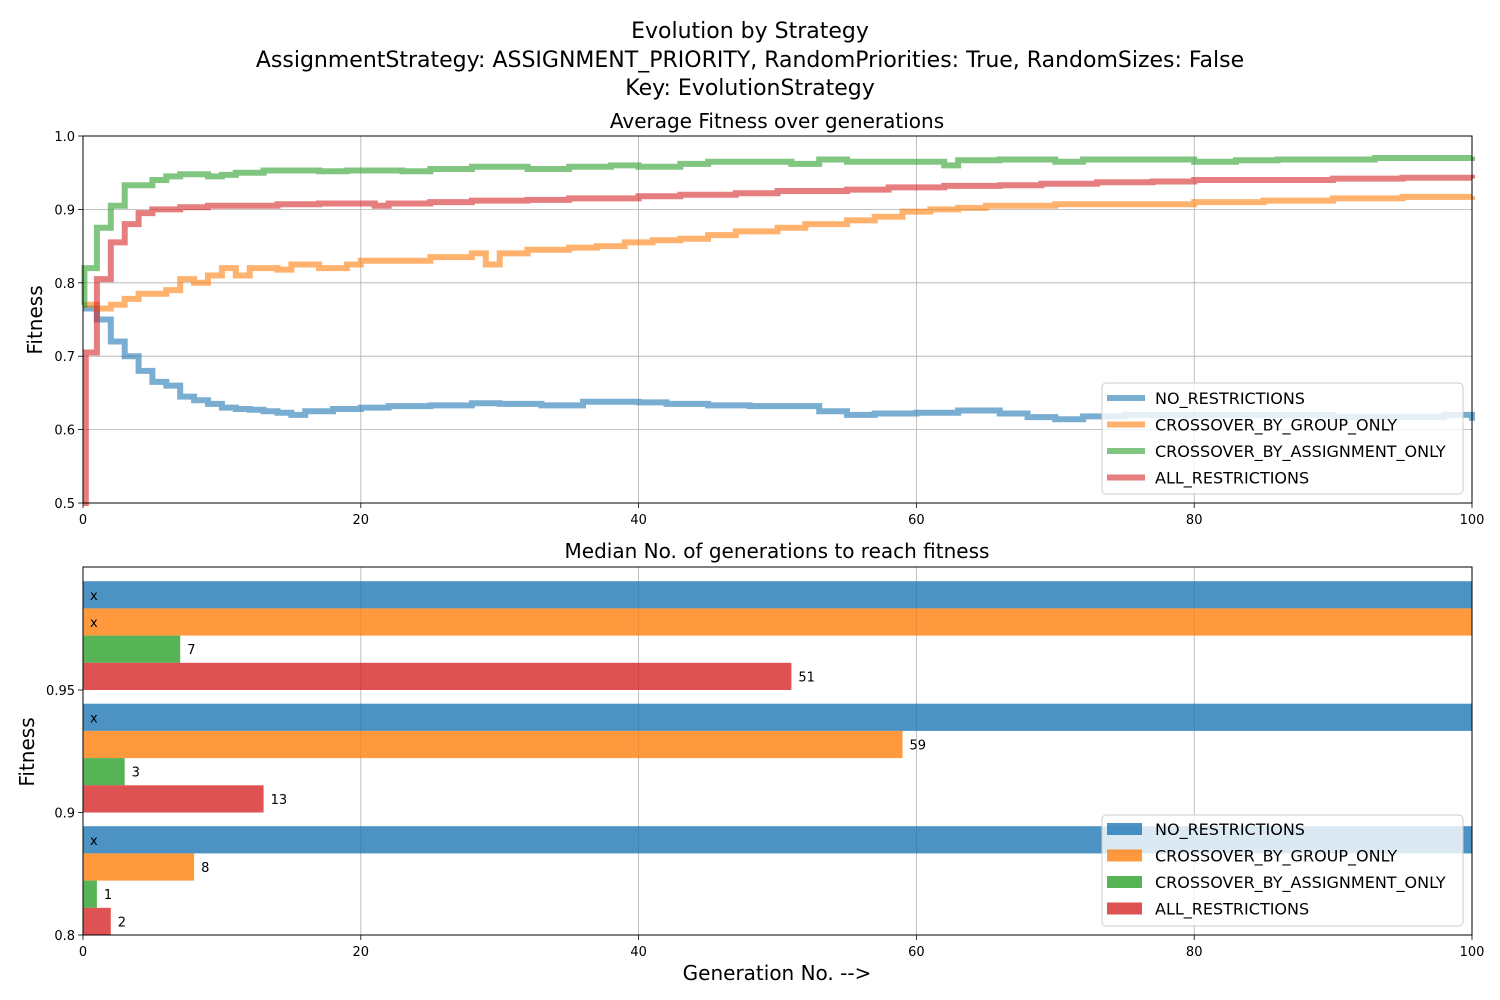 The width and height of the screenshot is (1500, 1000). I want to click on line-chart-legend-box, so click(1282, 438).